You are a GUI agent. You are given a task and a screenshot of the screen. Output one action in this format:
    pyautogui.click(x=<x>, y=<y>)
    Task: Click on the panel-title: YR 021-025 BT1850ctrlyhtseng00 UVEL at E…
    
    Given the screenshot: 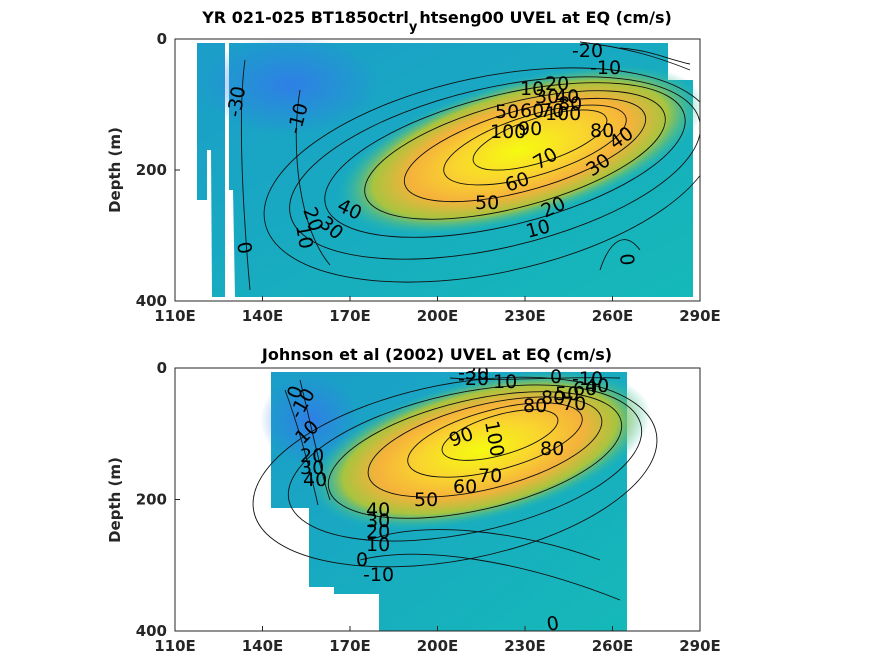 What is the action you would take?
    pyautogui.click(x=436, y=21)
    